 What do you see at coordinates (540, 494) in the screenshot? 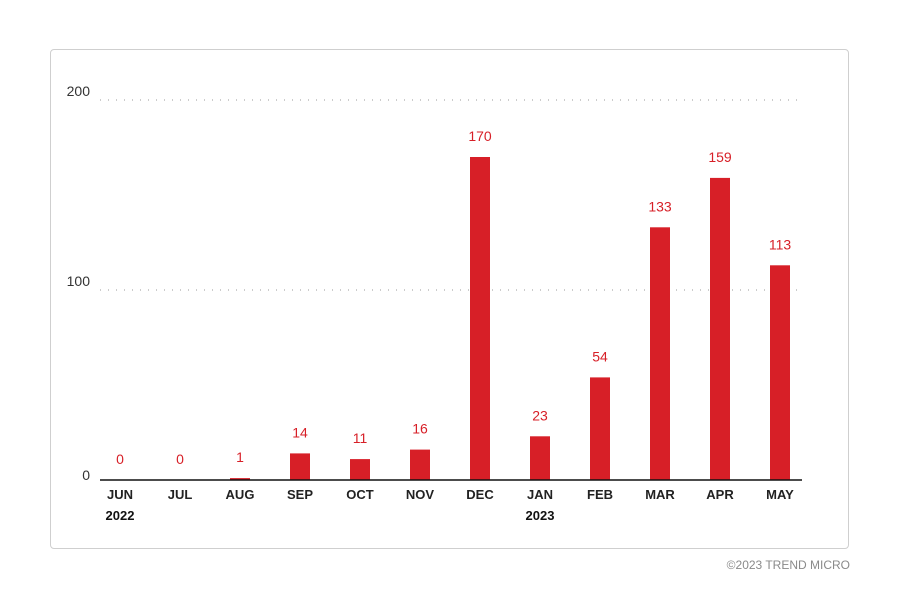
I see `x-tick-label-jan: JAN` at bounding box center [540, 494].